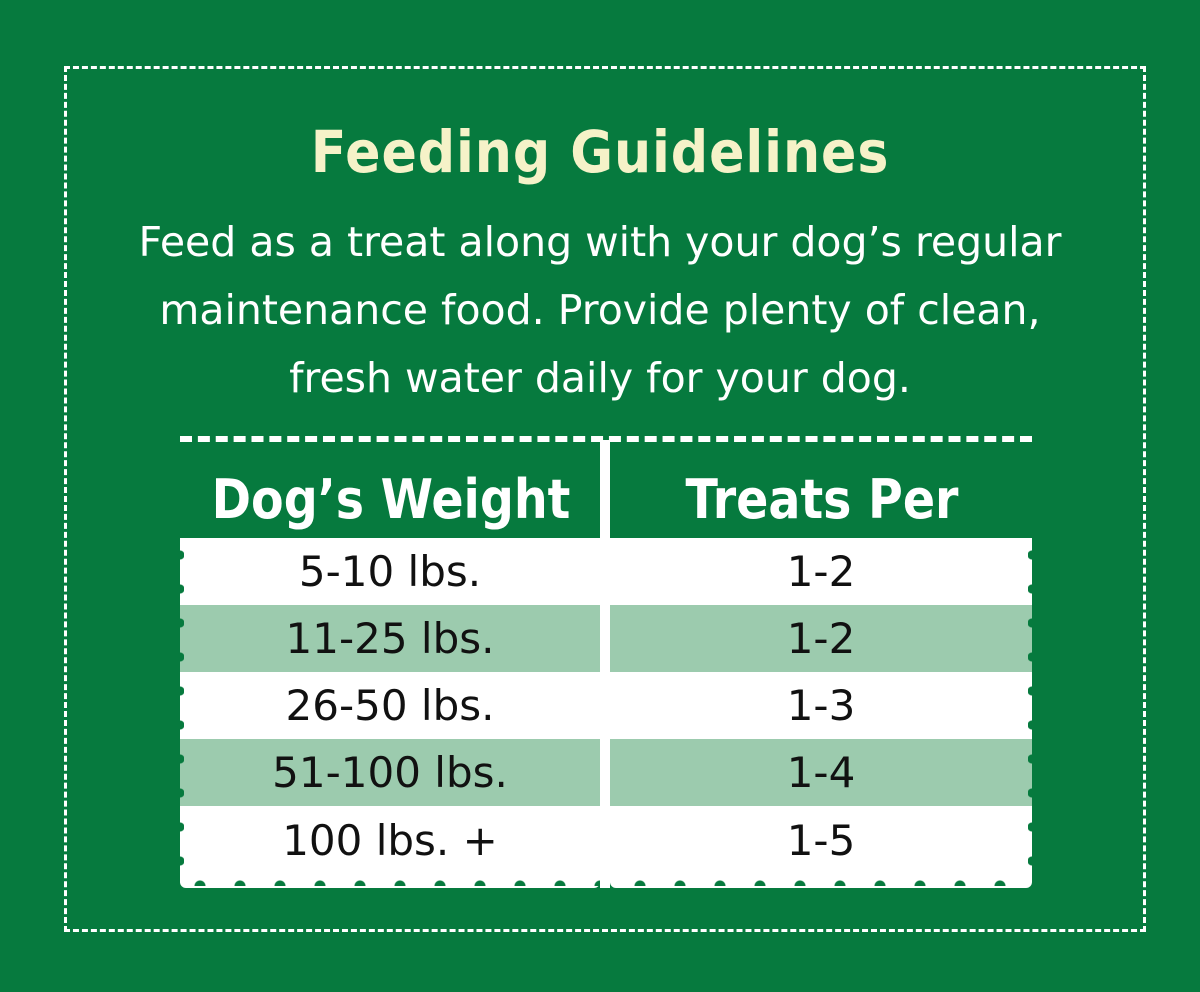 The height and width of the screenshot is (992, 1200). Describe the element at coordinates (1032, 712) in the screenshot. I see `scalloped-edge-right` at that location.